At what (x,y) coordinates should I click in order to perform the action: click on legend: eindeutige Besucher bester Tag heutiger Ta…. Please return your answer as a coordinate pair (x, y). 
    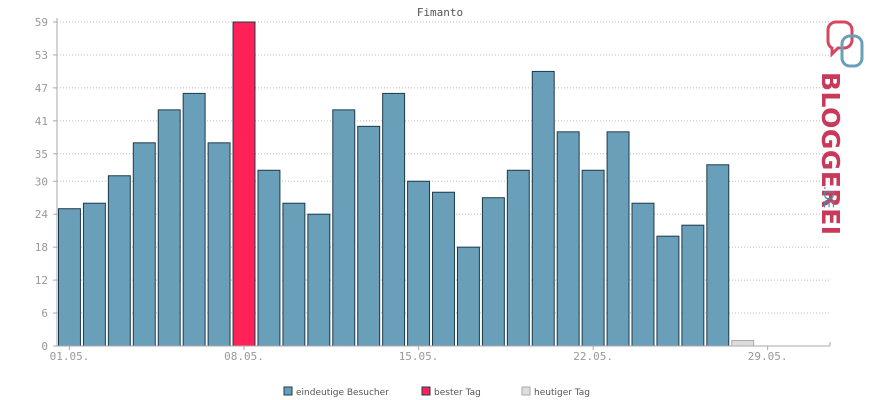
    Looking at the image, I should click on (436, 392).